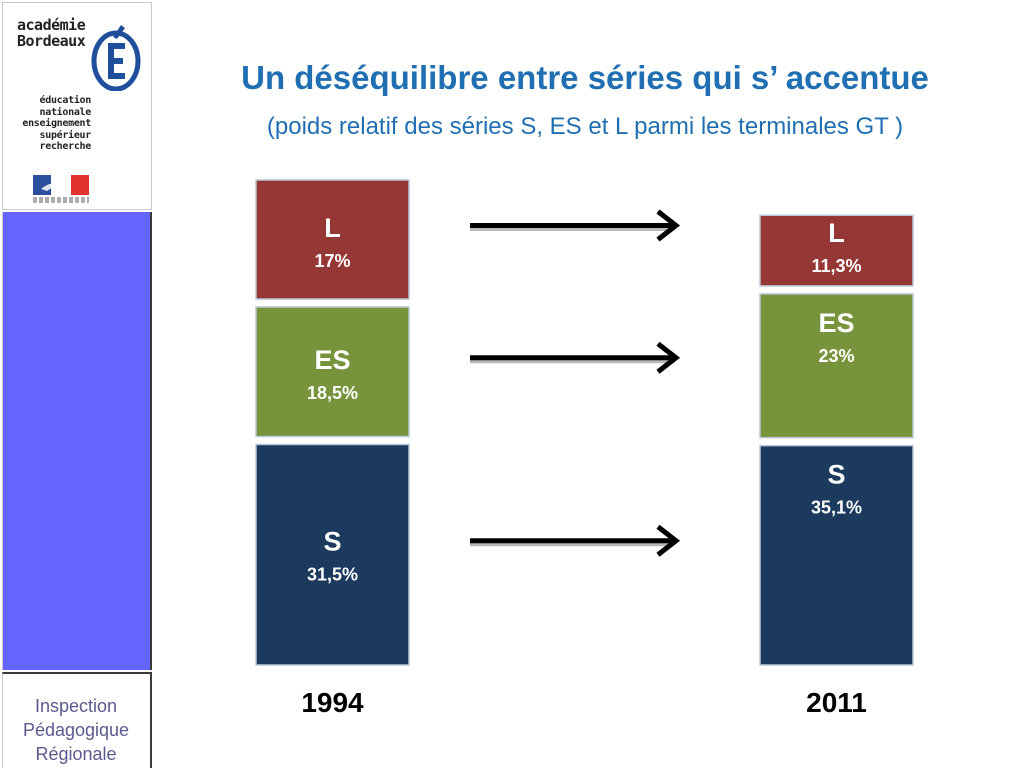 Image resolution: width=1024 pixels, height=768 pixels. I want to click on banner-blue-band, so click(77, 441).